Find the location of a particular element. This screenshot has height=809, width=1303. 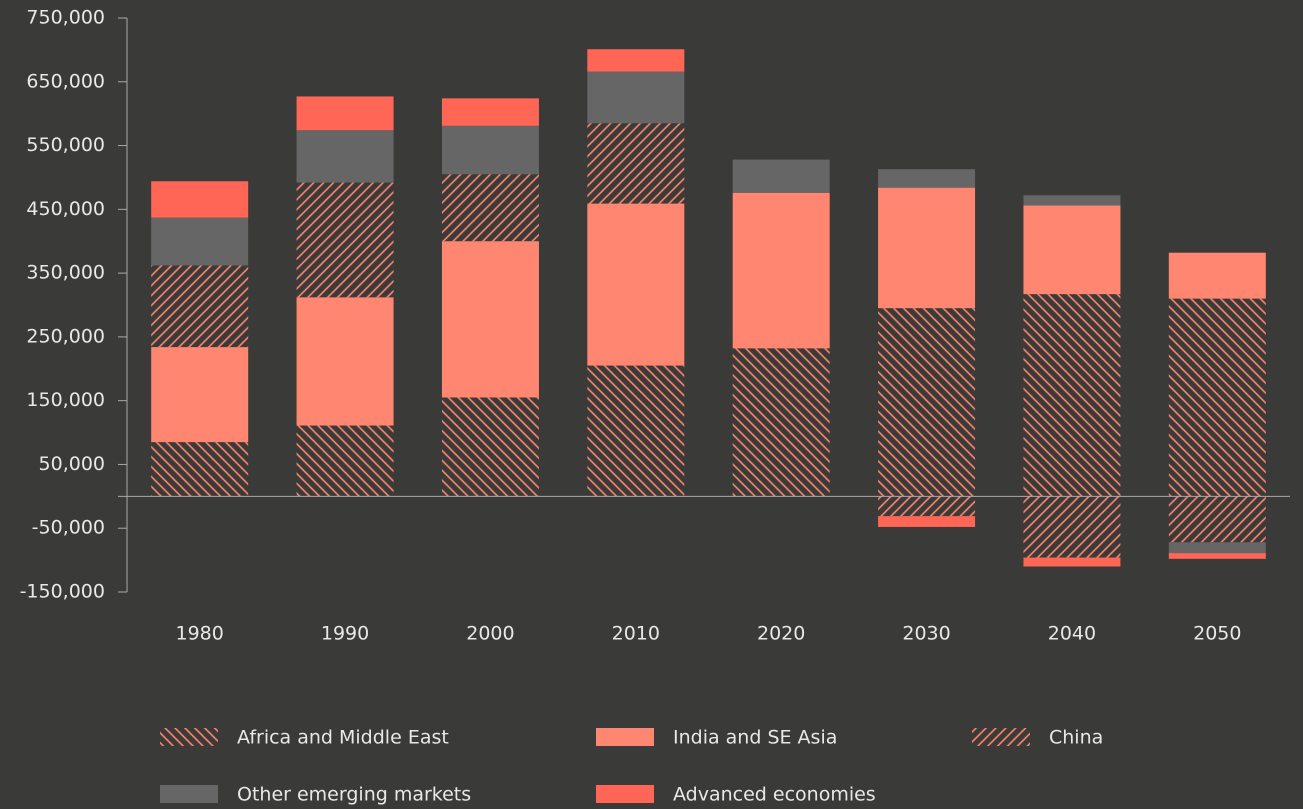

y-tick-label: -150,000 is located at coordinates (62, 592).